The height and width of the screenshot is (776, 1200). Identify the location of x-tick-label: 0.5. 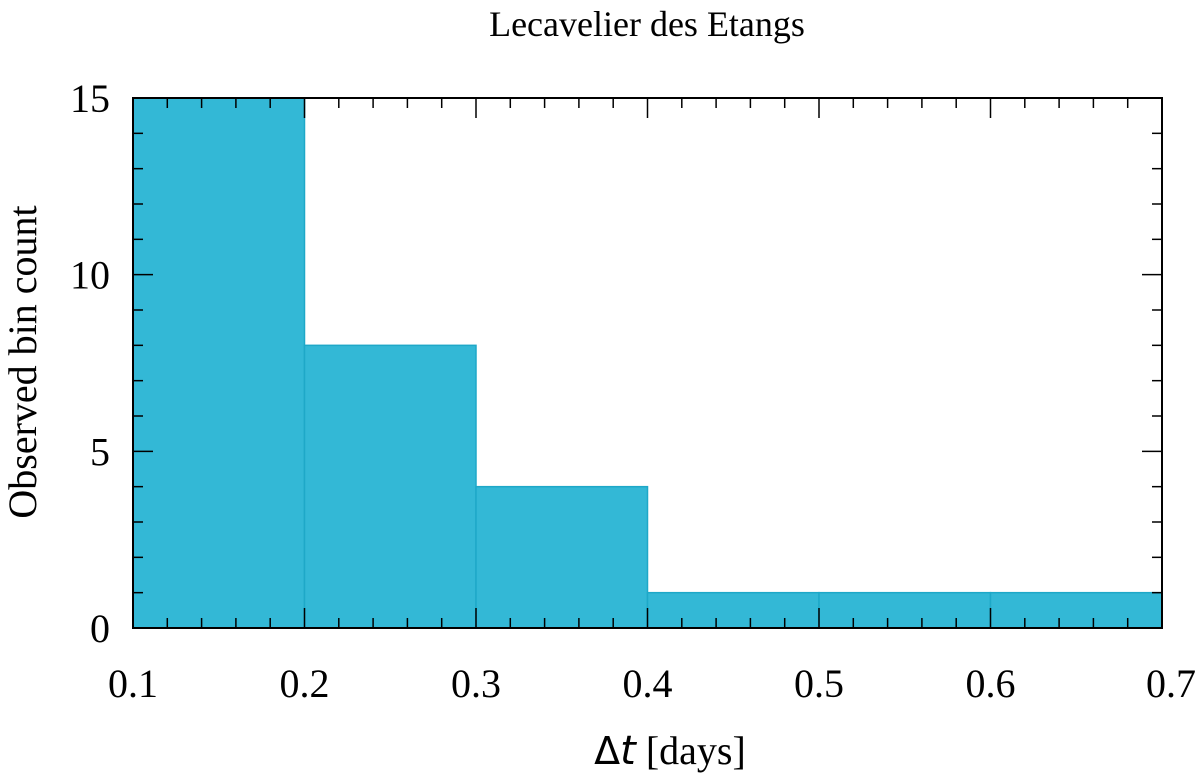
(819, 683).